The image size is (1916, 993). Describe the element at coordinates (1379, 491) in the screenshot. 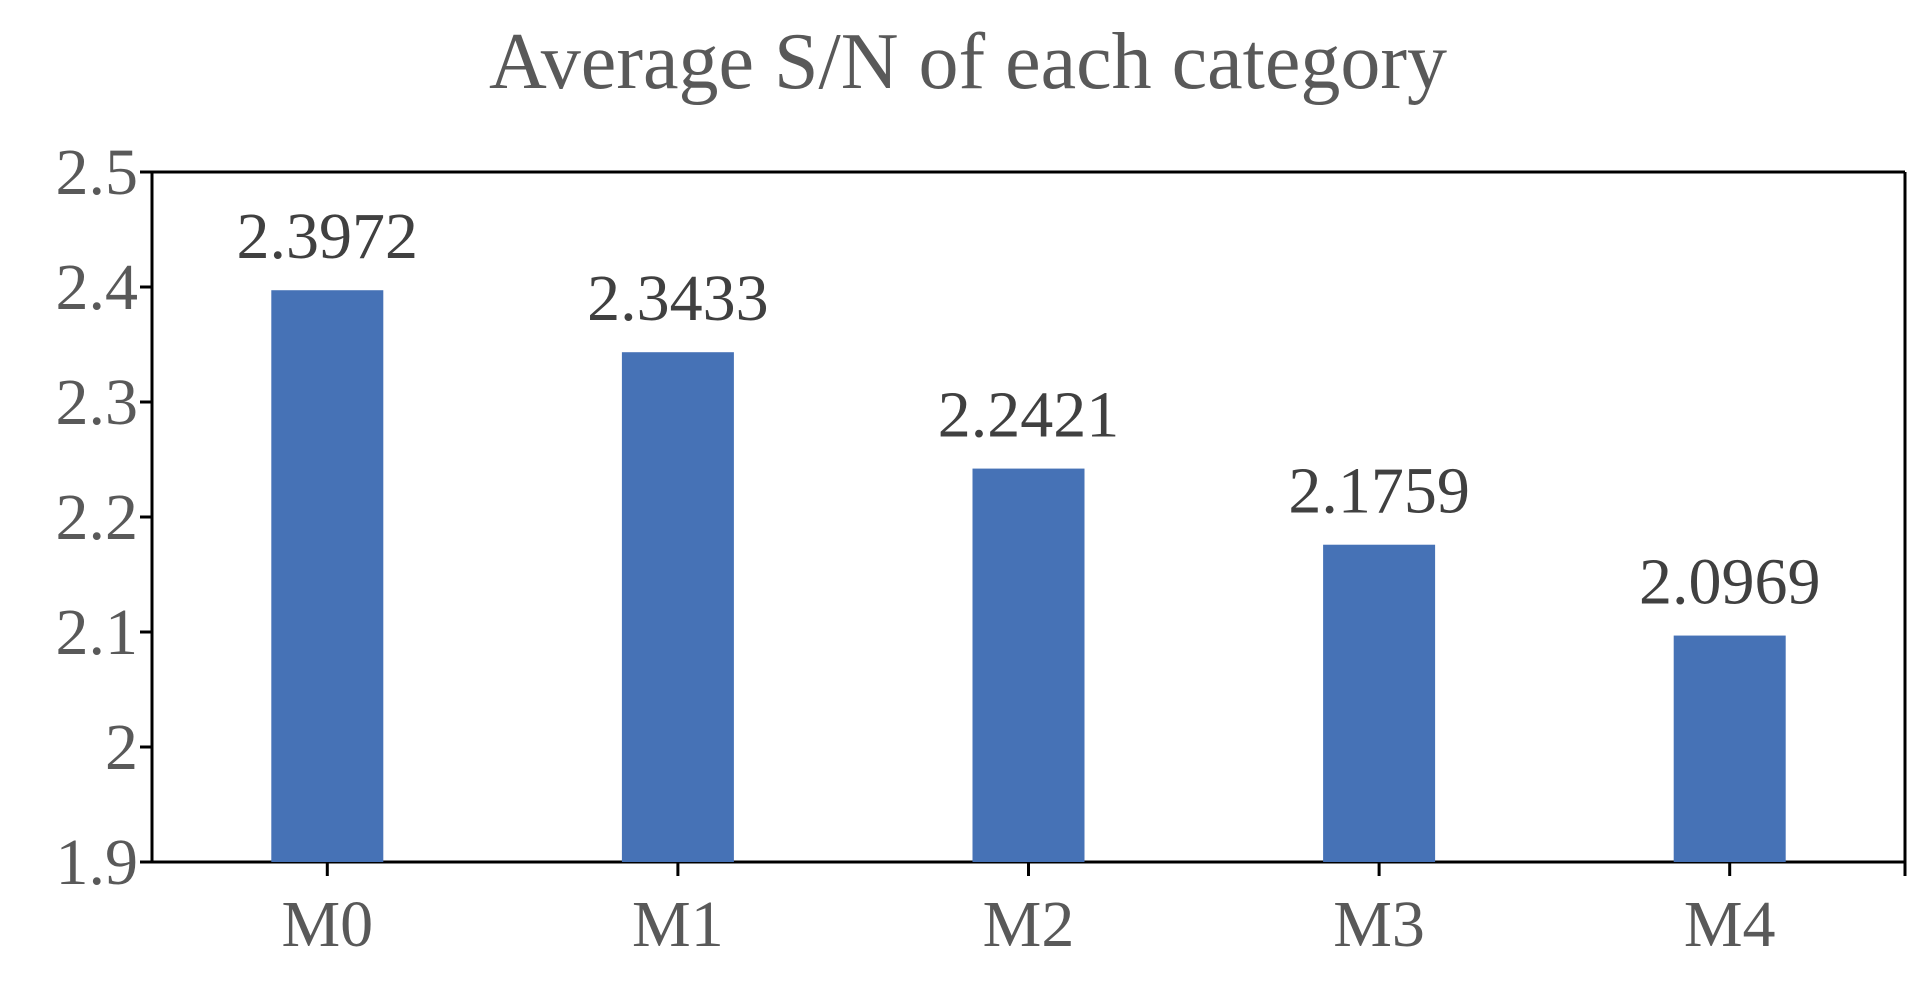

I see `data-label: 2.1759` at that location.